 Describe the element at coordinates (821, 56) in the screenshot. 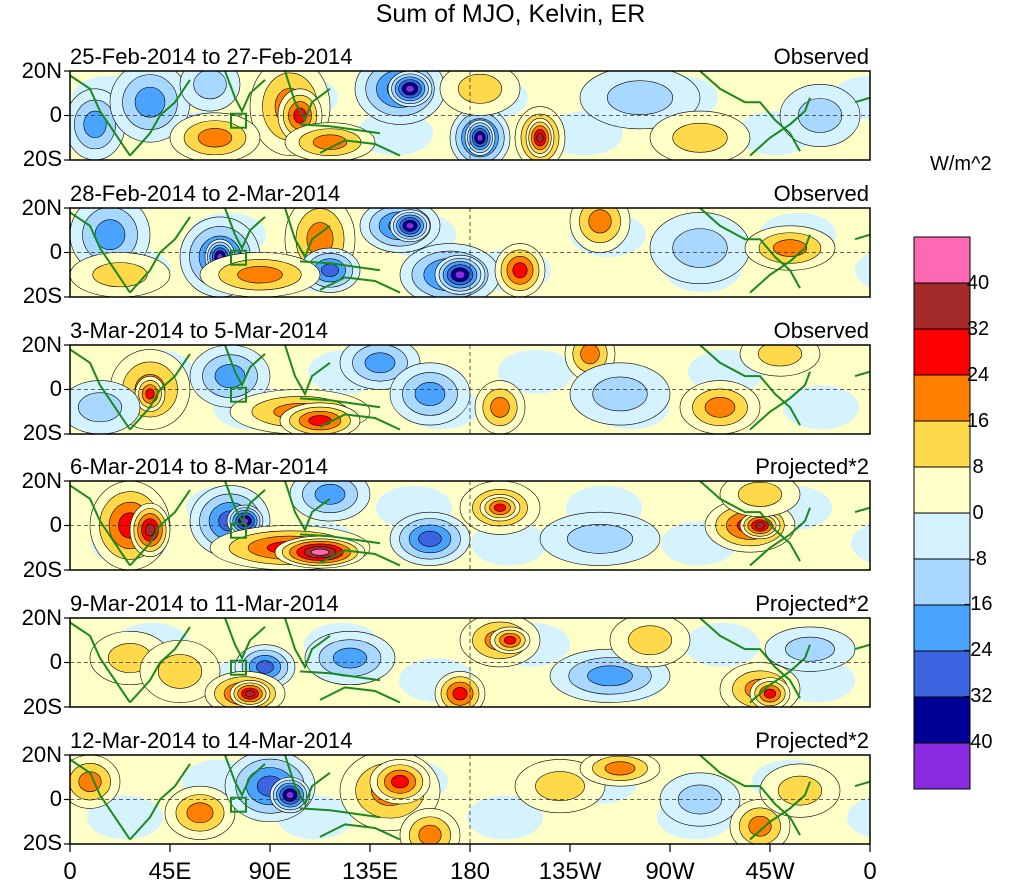

I see `panel-1-kind: Observed` at that location.